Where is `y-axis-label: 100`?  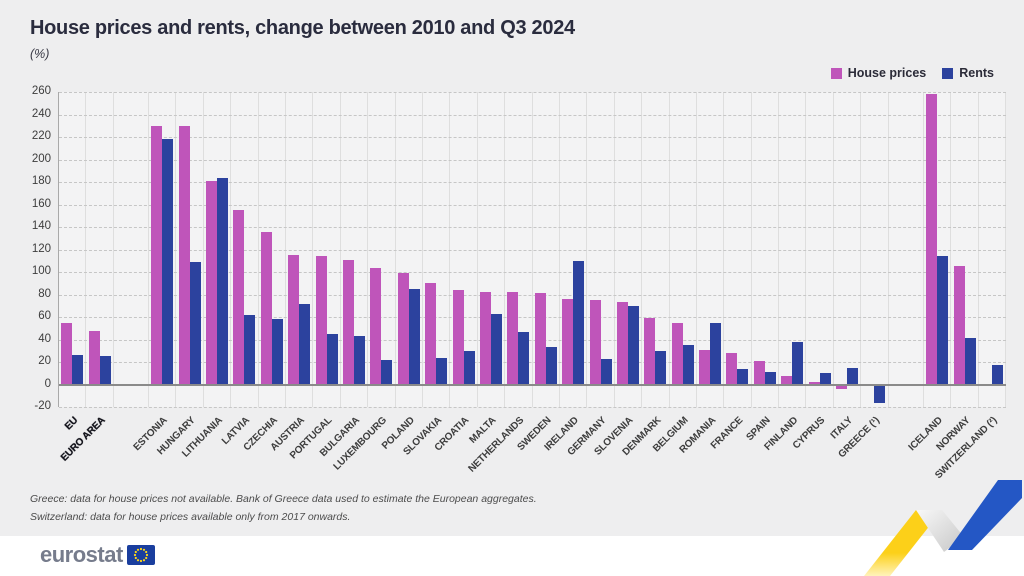
y-axis-label: 100 is located at coordinates (41, 271).